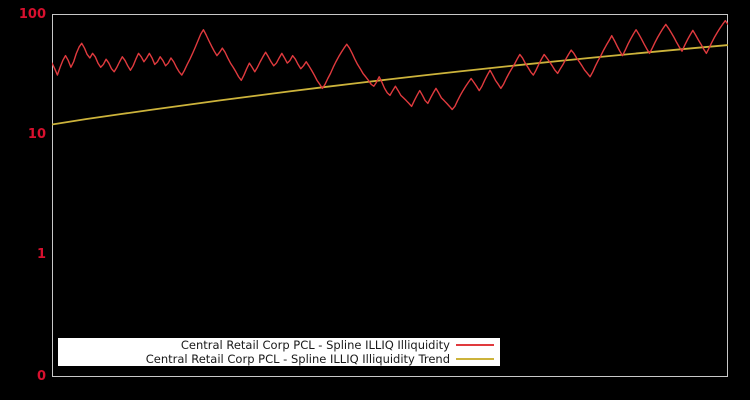 The image size is (750, 400). What do you see at coordinates (41, 376) in the screenshot?
I see `y-tick-label-0: 0` at bounding box center [41, 376].